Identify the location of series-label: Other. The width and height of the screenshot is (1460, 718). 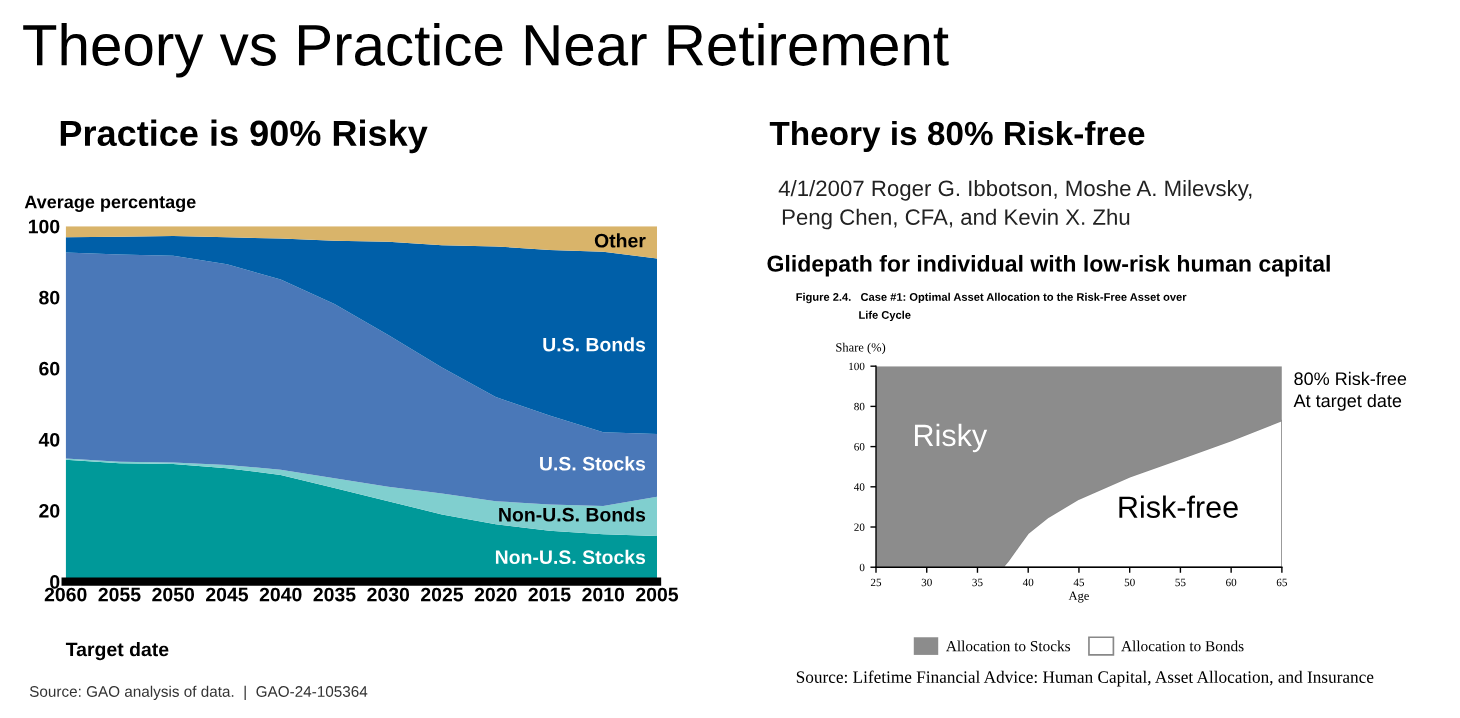
(620, 240).